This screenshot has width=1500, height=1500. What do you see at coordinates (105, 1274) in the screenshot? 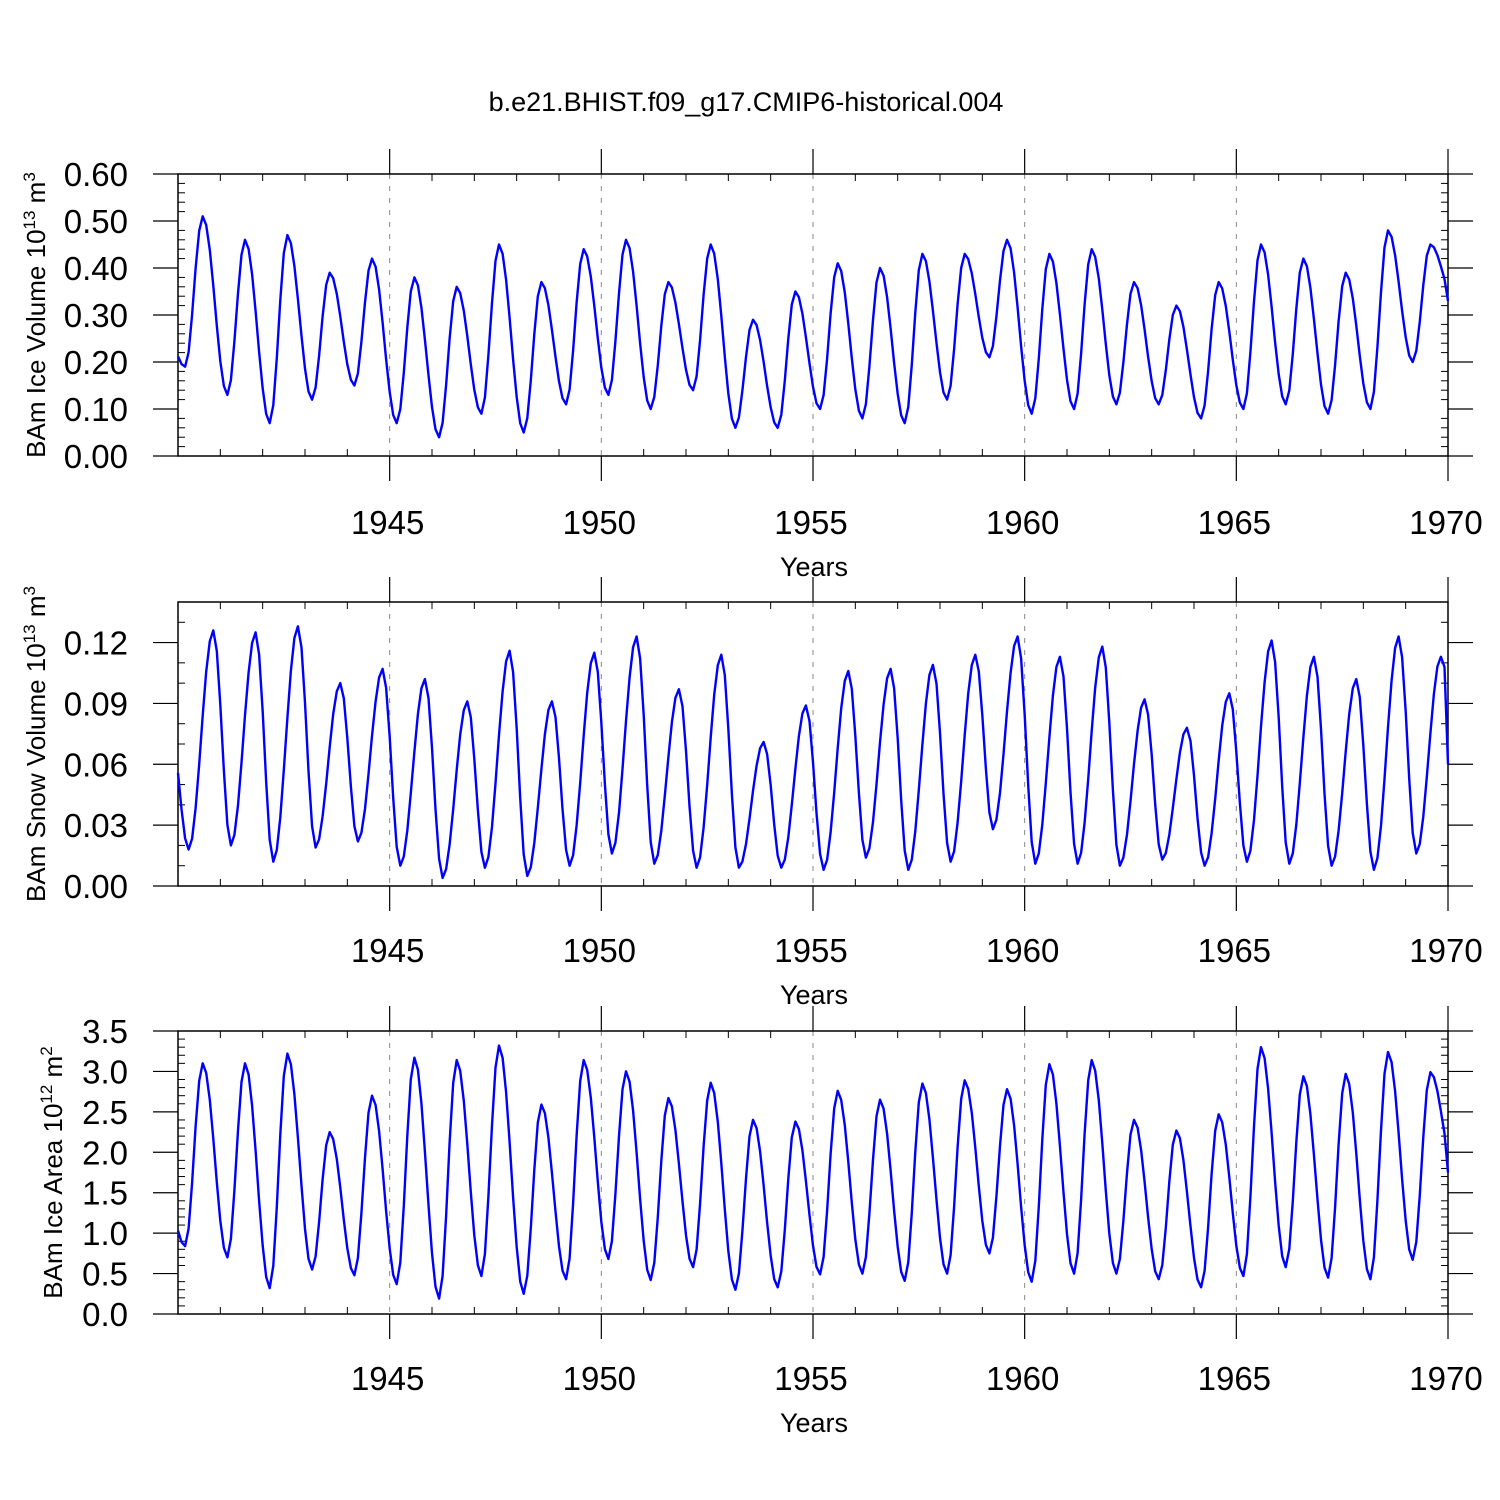
I see `y-tick-label: 0.5` at bounding box center [105, 1274].